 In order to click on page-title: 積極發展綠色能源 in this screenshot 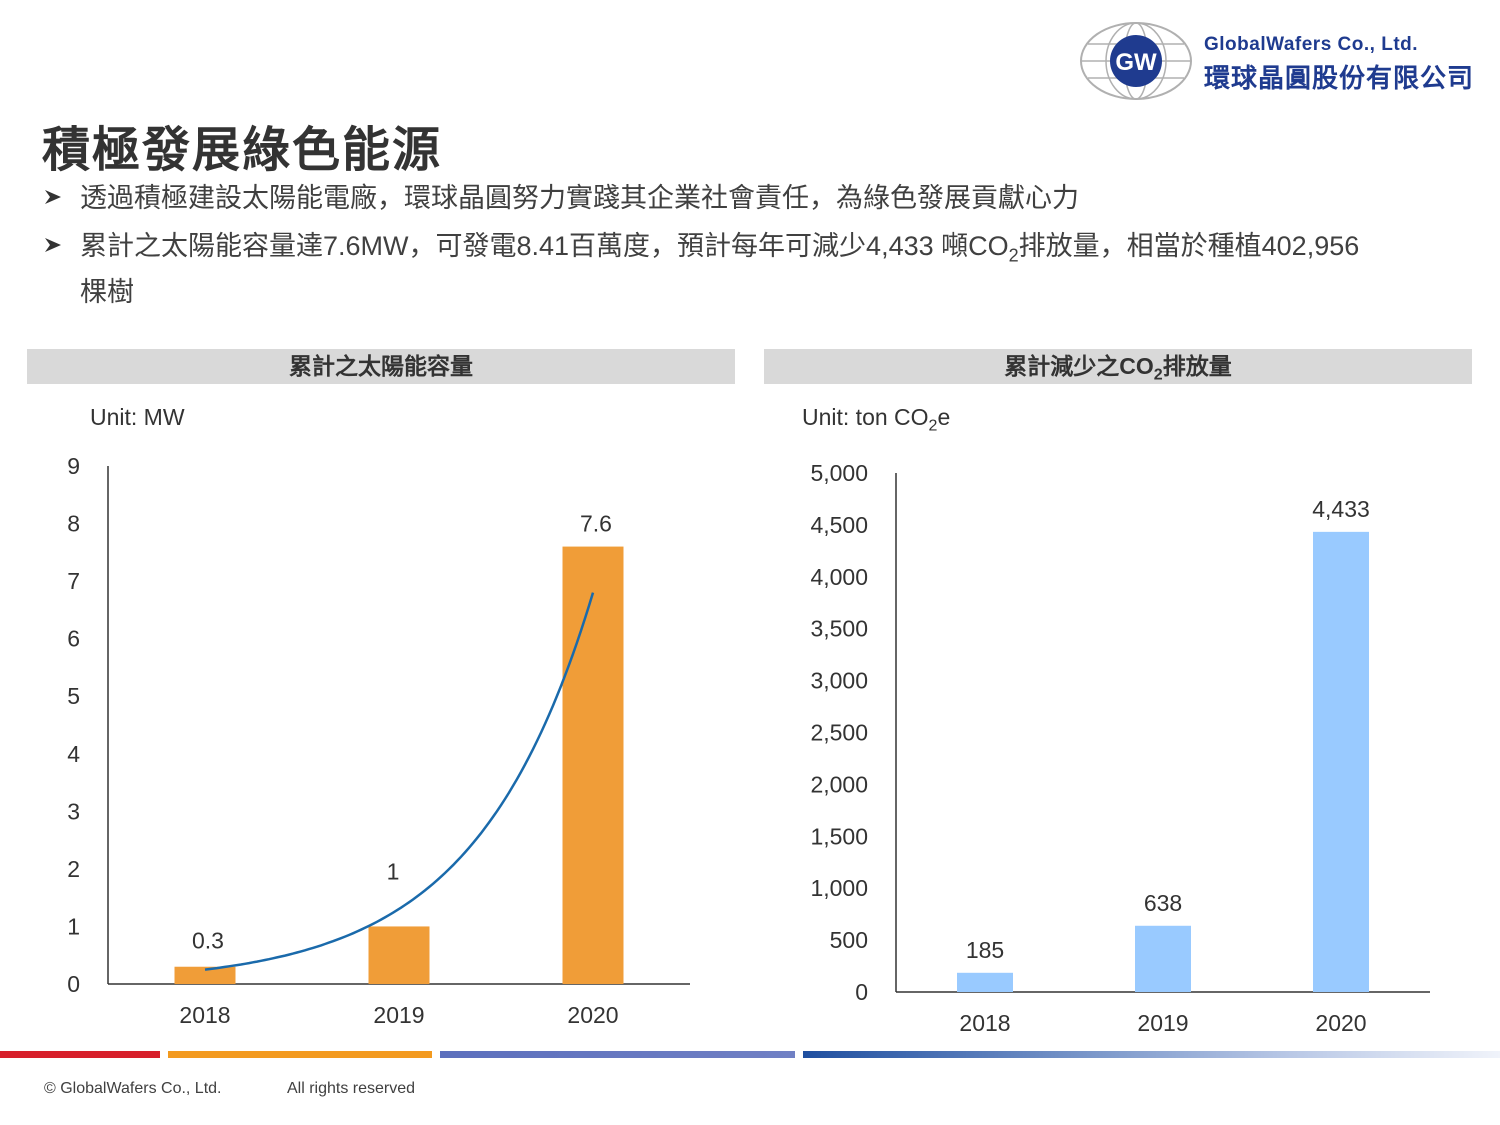, I will do `click(242, 150)`.